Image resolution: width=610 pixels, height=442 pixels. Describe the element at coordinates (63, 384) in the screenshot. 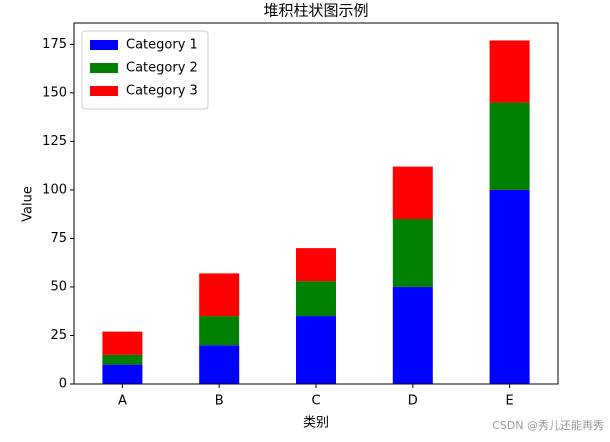

I see `y-tick-label: 0` at that location.